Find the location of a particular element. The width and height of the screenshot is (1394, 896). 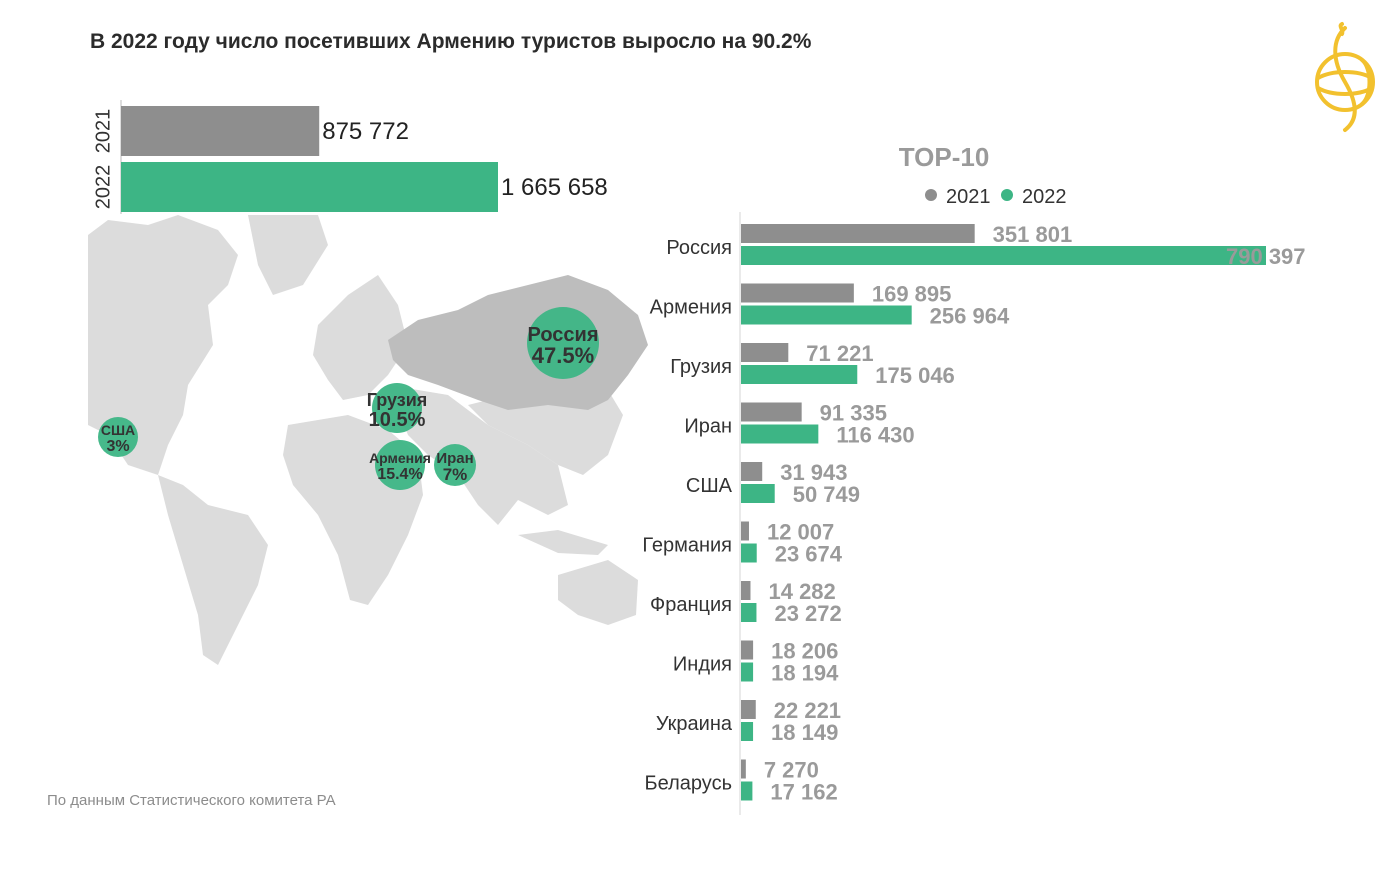

category-label: Франция is located at coordinates (691, 605).